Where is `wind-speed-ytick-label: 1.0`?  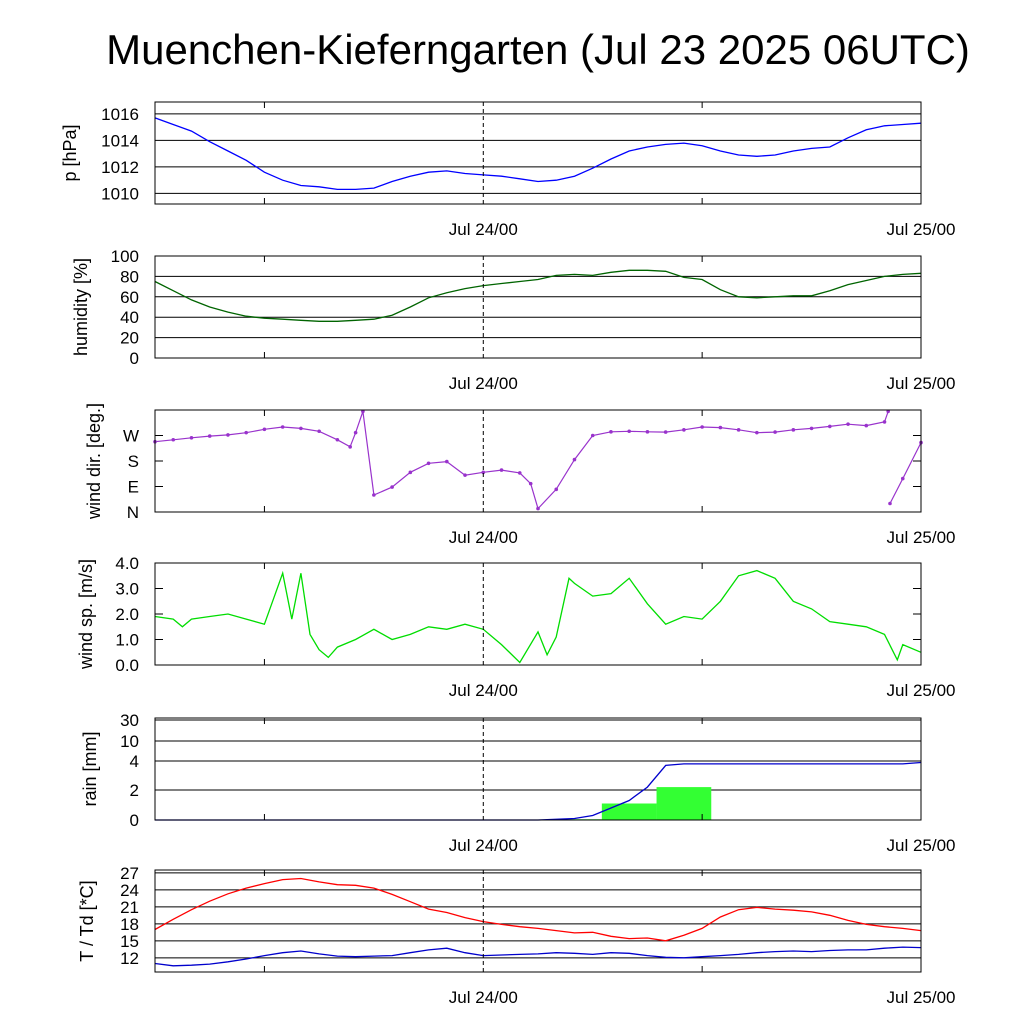
wind-speed-ytick-label: 1.0 is located at coordinates (127, 640).